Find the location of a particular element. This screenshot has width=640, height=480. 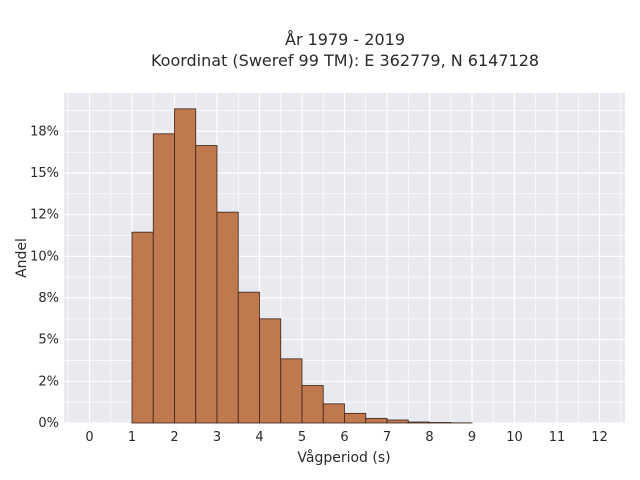

x-tick-label: 9 is located at coordinates (472, 437).